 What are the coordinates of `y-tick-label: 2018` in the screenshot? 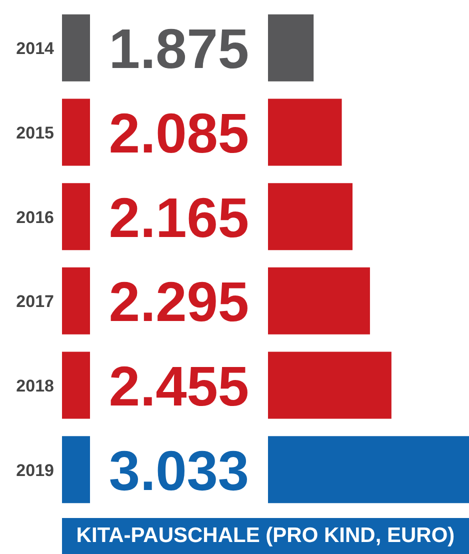 It's located at (35, 386).